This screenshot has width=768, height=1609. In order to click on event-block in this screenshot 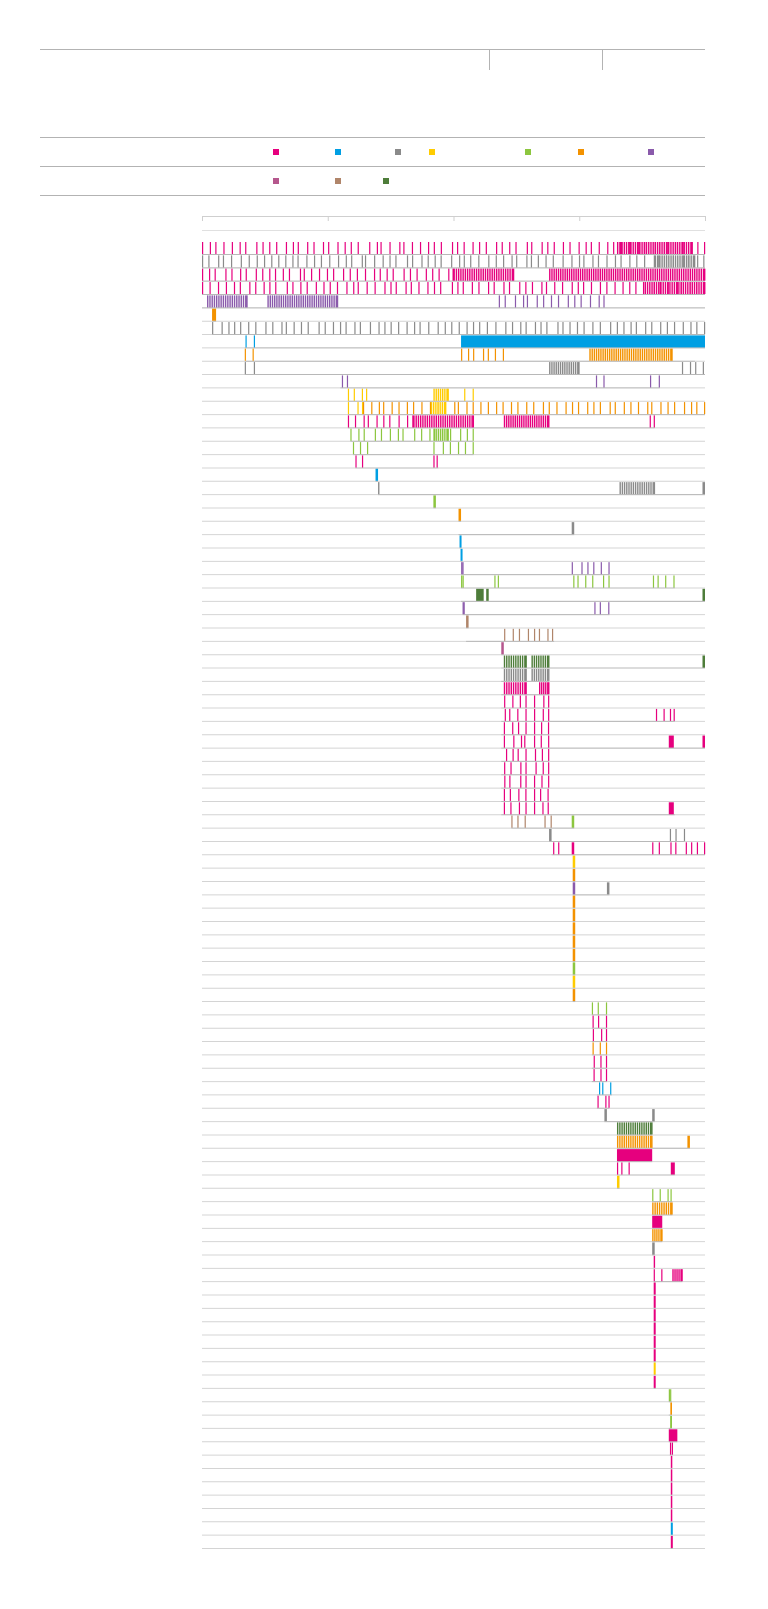, I will do `click(672, 1168)`.